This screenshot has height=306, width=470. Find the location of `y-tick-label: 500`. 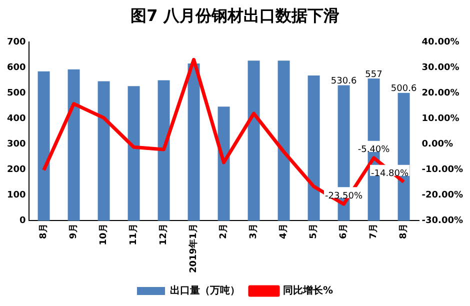

y-tick-label: 500 is located at coordinates (16, 93).